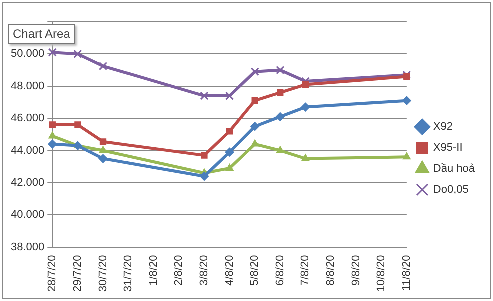 The height and width of the screenshot is (301, 493). I want to click on y-tick-label: 40.000, so click(27, 215).